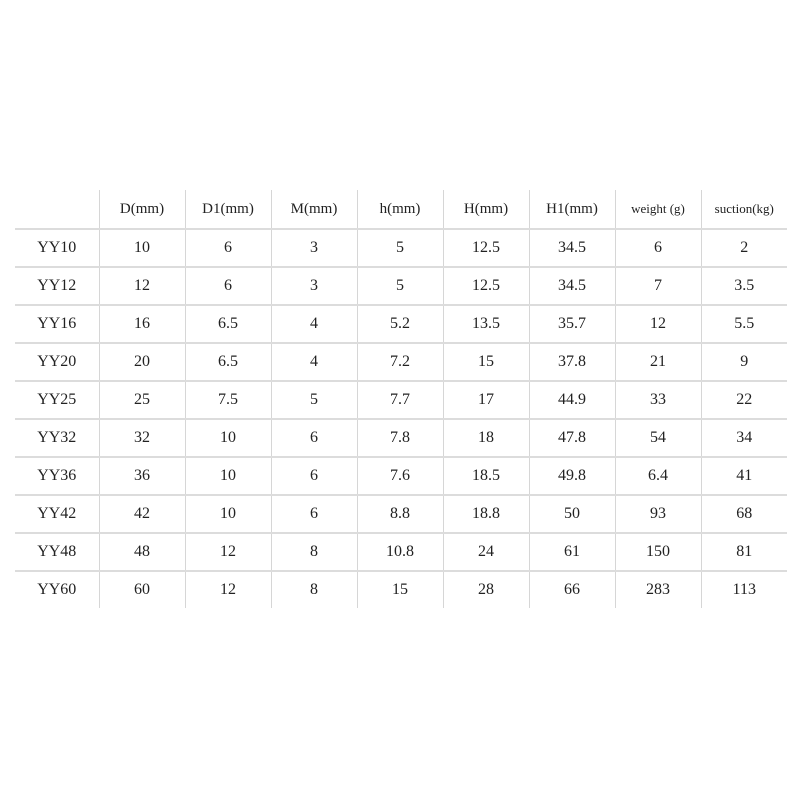 Image resolution: width=800 pixels, height=800 pixels. I want to click on value-cell: 2, so click(743, 248).